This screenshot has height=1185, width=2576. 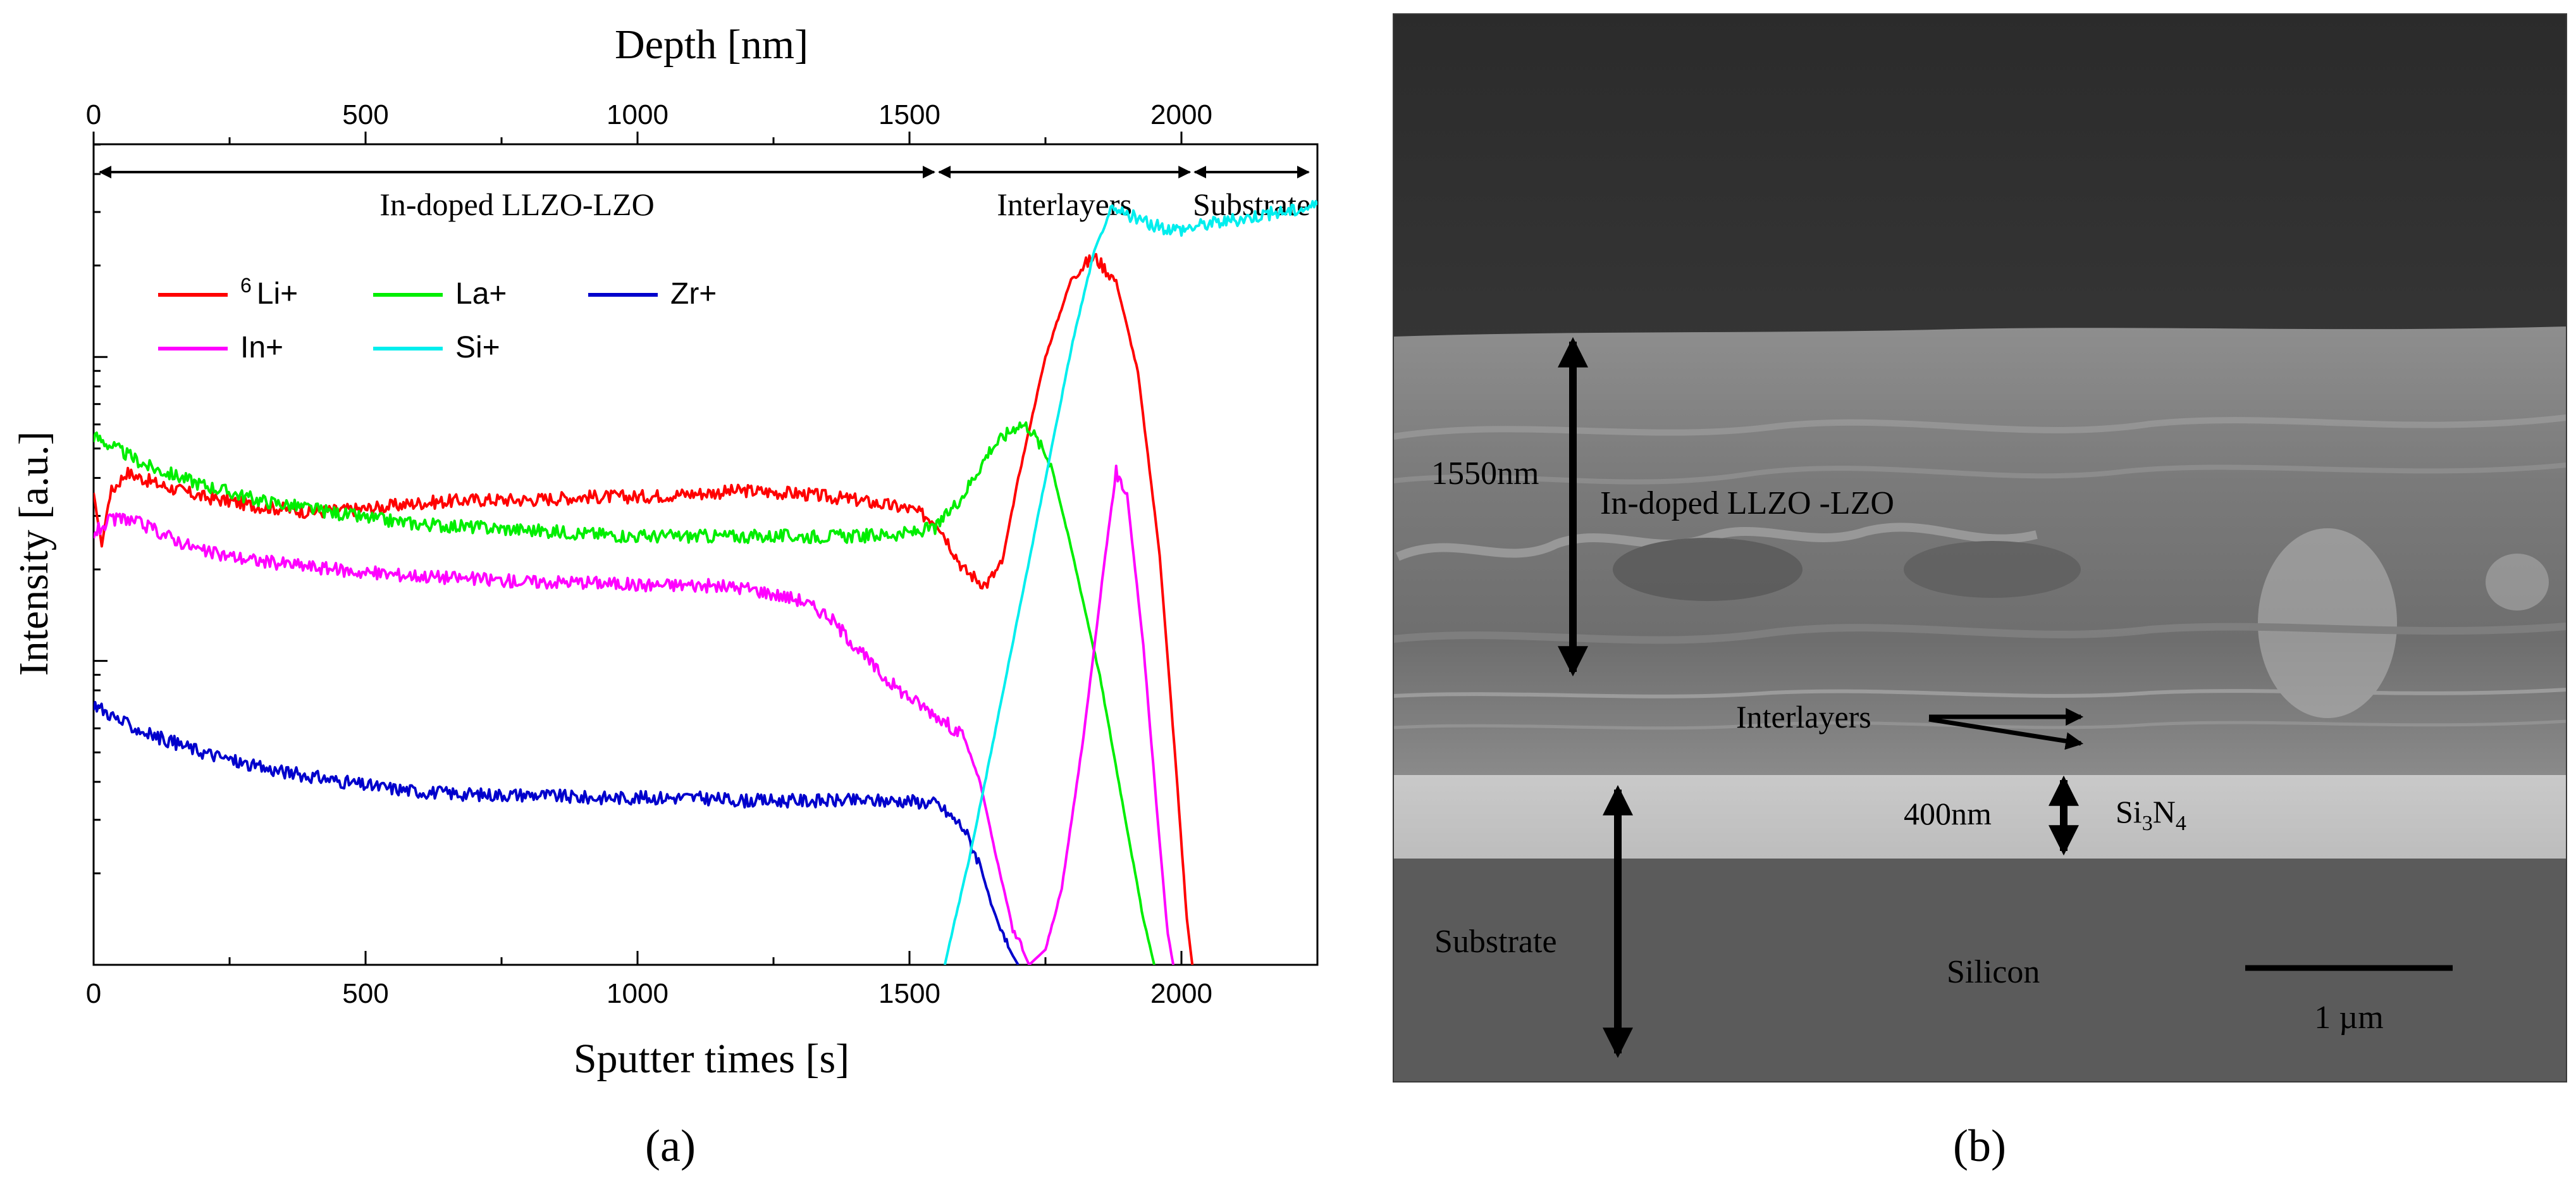 What do you see at coordinates (1948, 813) in the screenshot?
I see `nitride-thickness-label: 400nm` at bounding box center [1948, 813].